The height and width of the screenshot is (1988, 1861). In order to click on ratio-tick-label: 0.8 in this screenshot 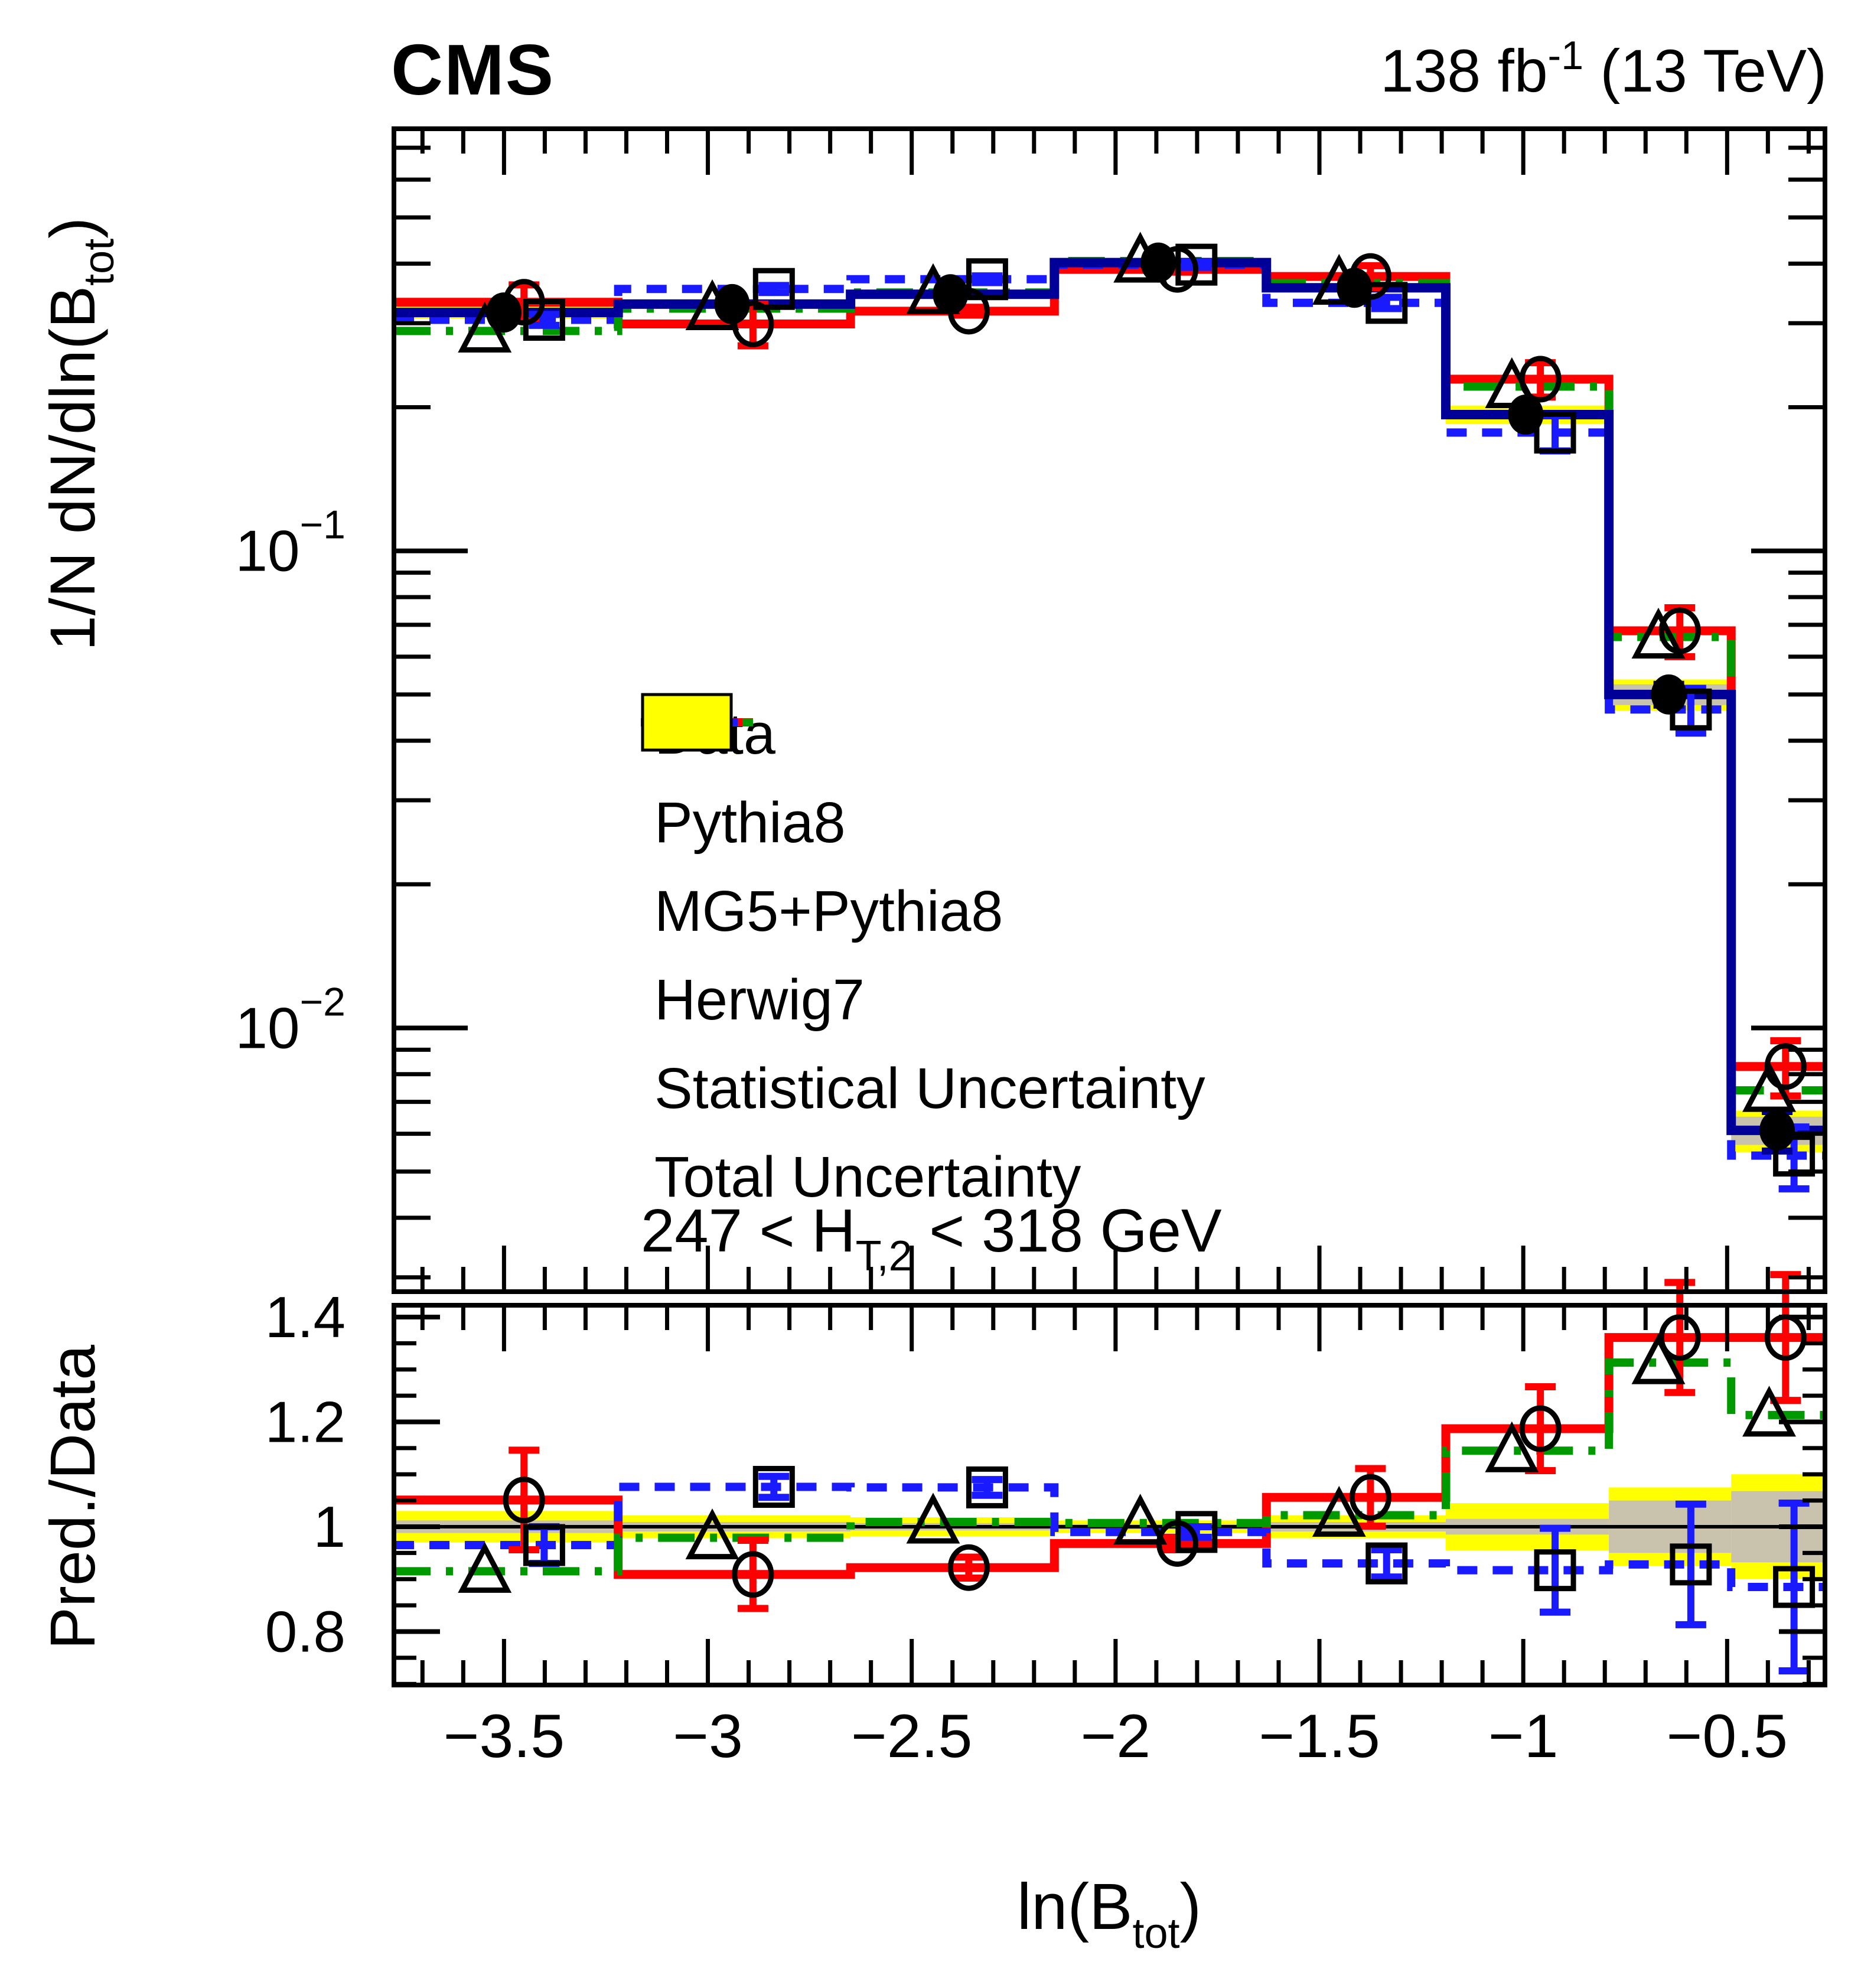, I will do `click(305, 1631)`.